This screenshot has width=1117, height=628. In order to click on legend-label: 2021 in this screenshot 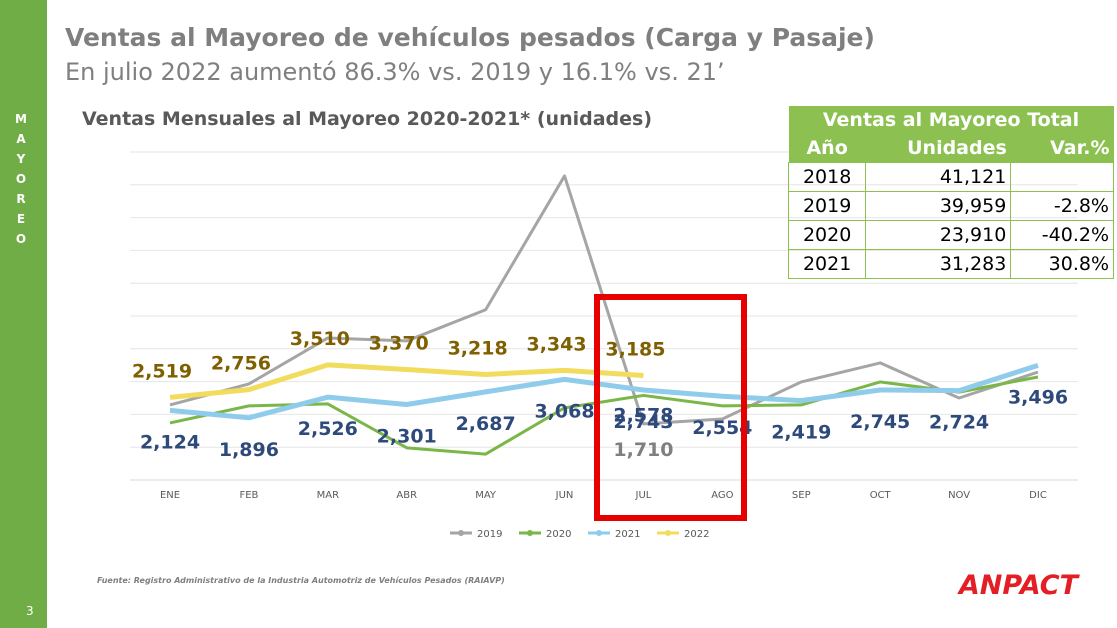, I will do `click(627, 534)`.